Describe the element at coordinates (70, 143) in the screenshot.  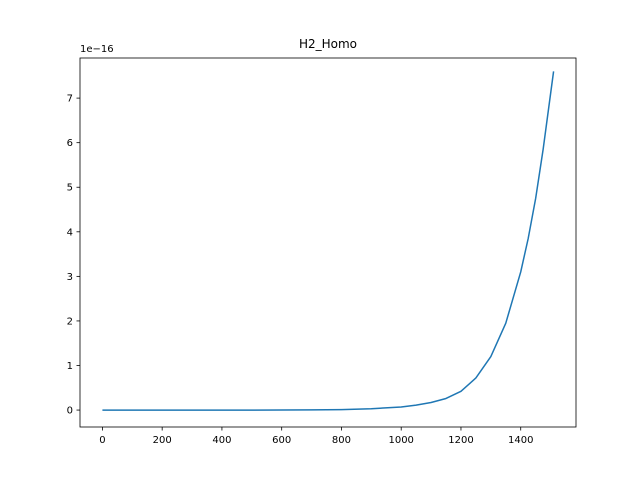
I see `y-tick-label: 6` at that location.